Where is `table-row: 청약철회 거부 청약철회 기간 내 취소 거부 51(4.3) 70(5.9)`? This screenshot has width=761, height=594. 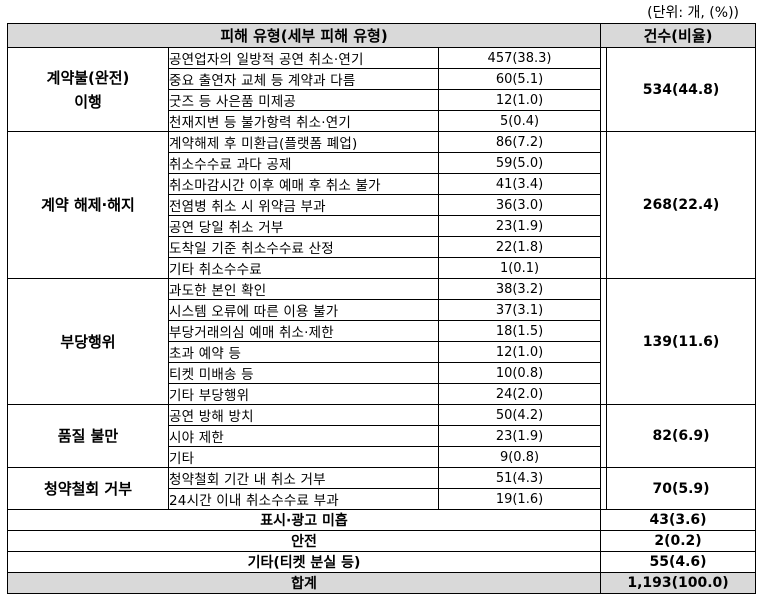 table-row: 청약철회 거부 청약철회 기간 내 취소 거부 51(4.3) 70(5.9) is located at coordinates (382, 488).